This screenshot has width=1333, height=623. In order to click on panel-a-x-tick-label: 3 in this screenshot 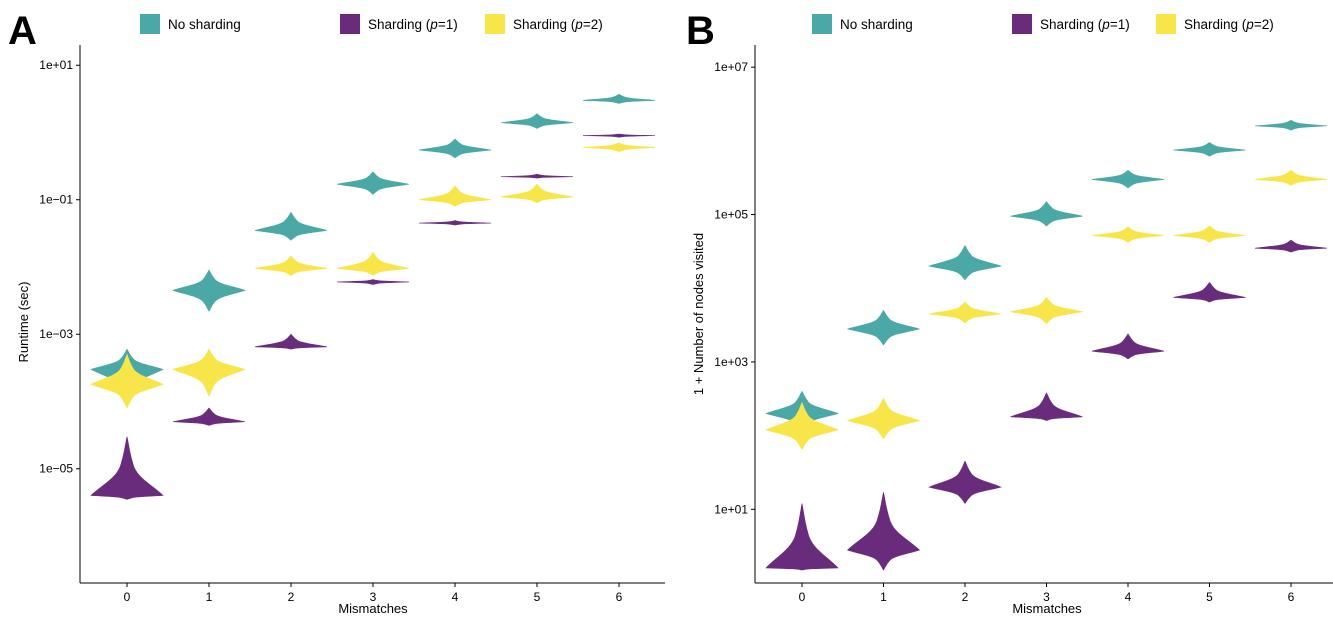, I will do `click(373, 597)`.